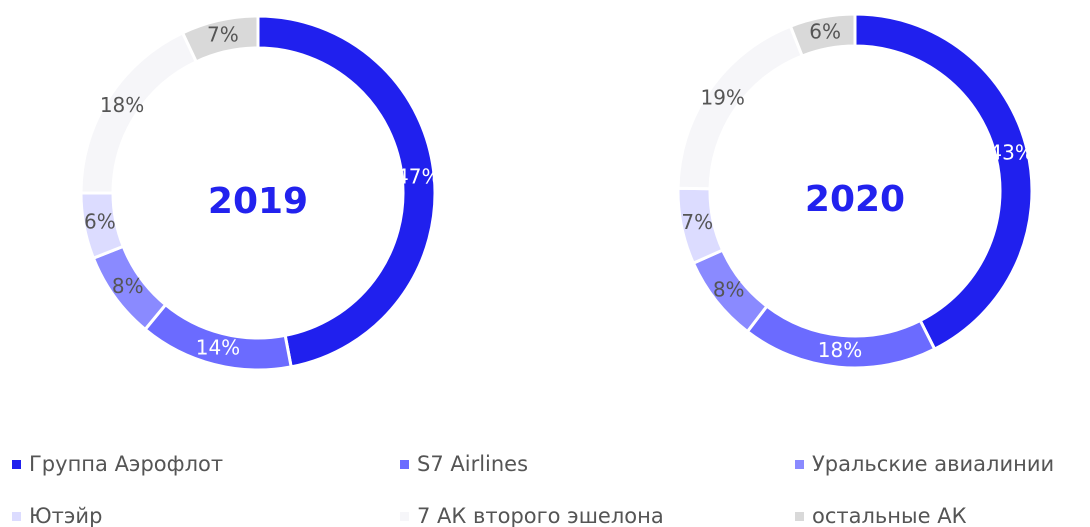 This screenshot has width=1090, height=527. What do you see at coordinates (540, 515) in the screenshot?
I see `legend-label: 7 АК второго эшелона` at bounding box center [540, 515].